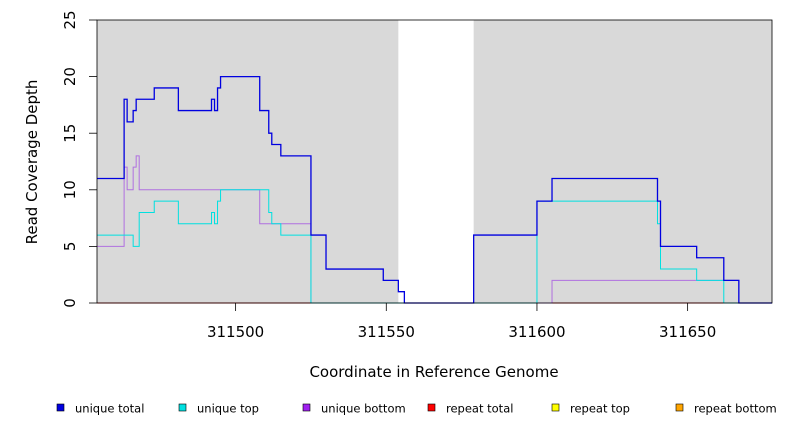 The height and width of the screenshot is (432, 792). Describe the element at coordinates (386, 332) in the screenshot. I see `x-tick-label: 311550` at that location.